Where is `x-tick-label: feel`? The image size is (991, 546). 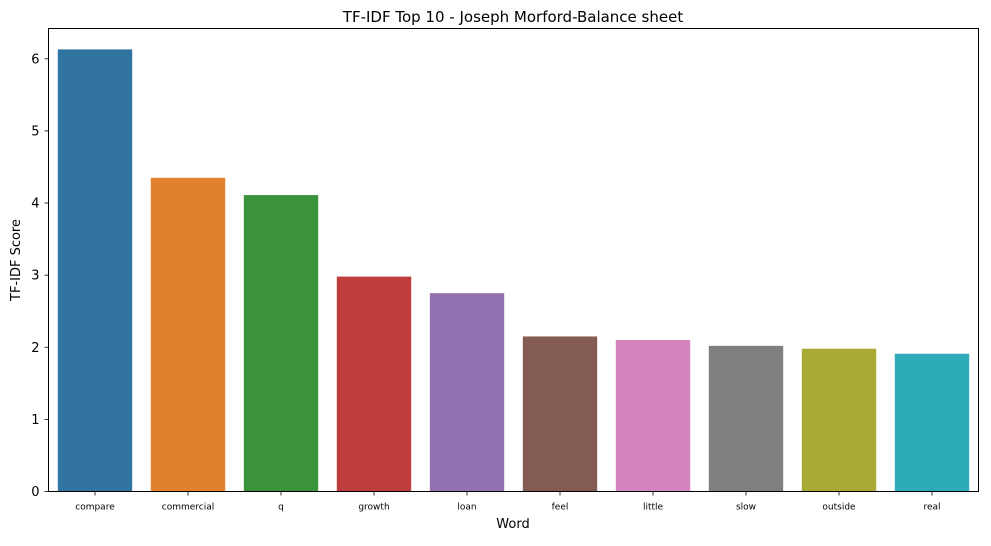 x-tick-label: feel is located at coordinates (560, 508).